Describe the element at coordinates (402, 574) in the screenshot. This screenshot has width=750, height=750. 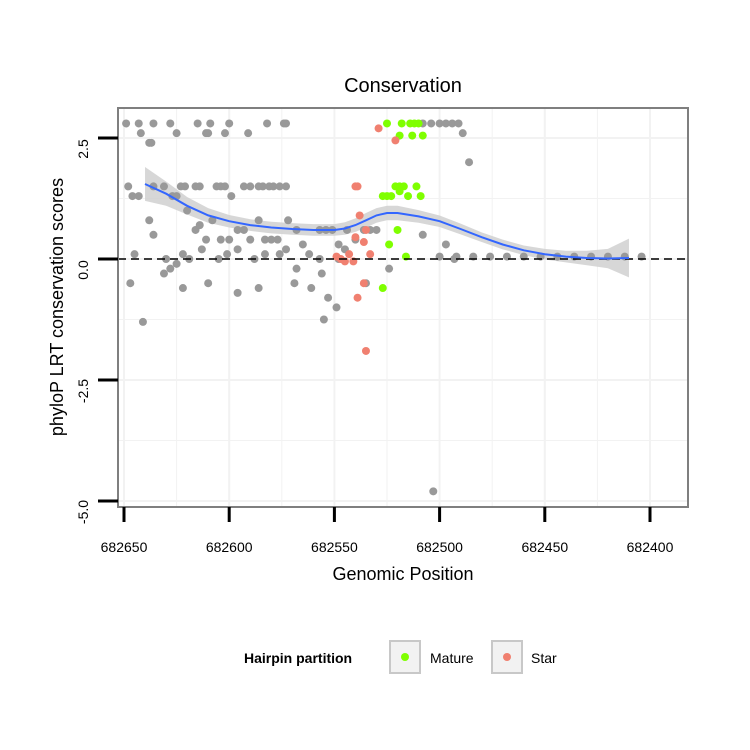
I see `x-axis-label: Genomic Position` at that location.